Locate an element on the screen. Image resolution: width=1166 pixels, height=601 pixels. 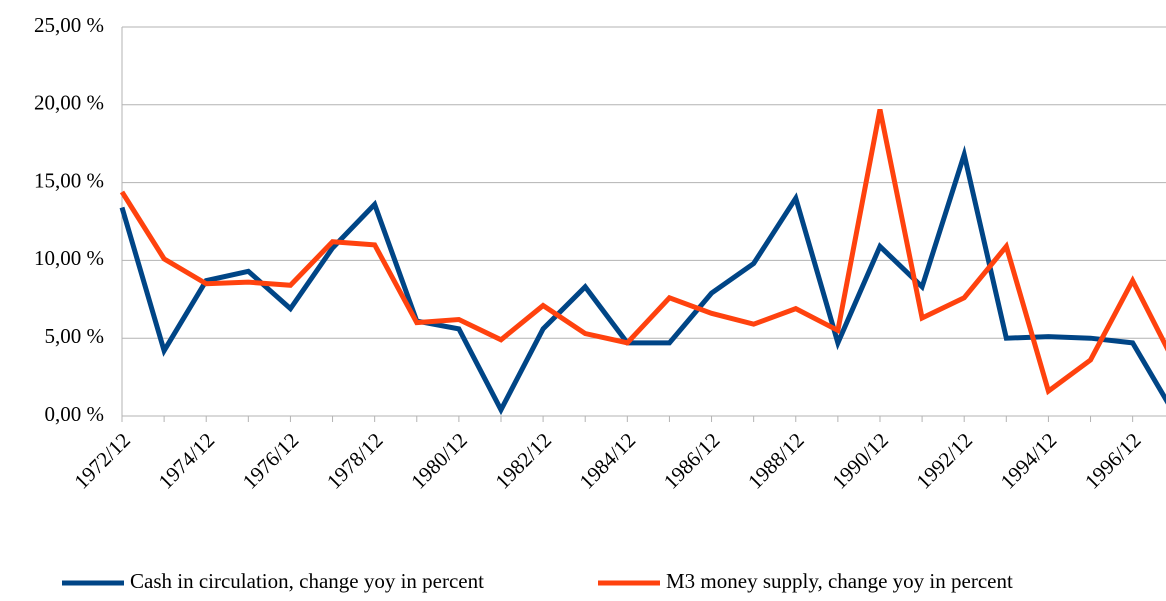
x-tick-label: 1988/12 is located at coordinates (776, 461).